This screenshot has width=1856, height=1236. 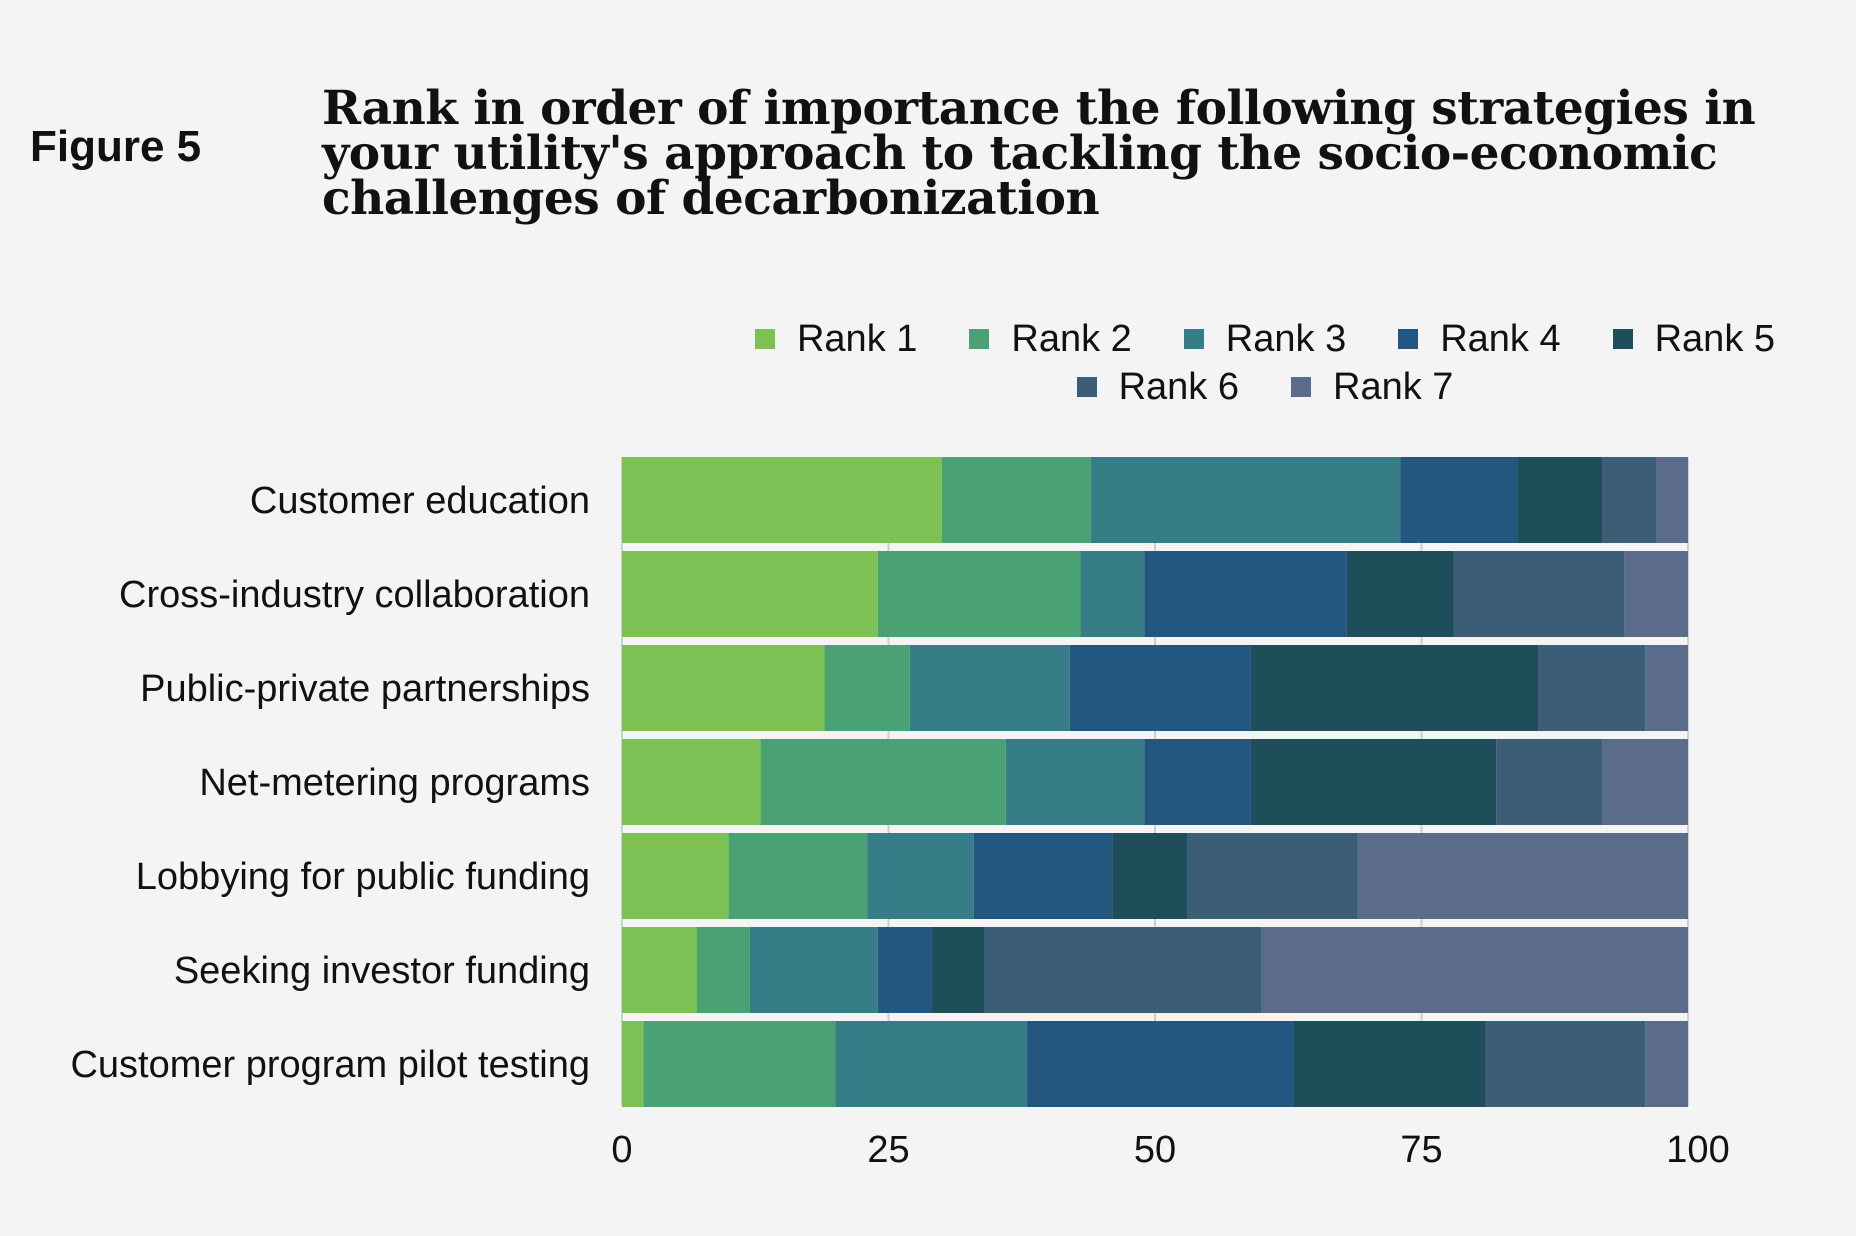 I want to click on legend-item-rank-1: Rank 1, so click(x=835, y=339).